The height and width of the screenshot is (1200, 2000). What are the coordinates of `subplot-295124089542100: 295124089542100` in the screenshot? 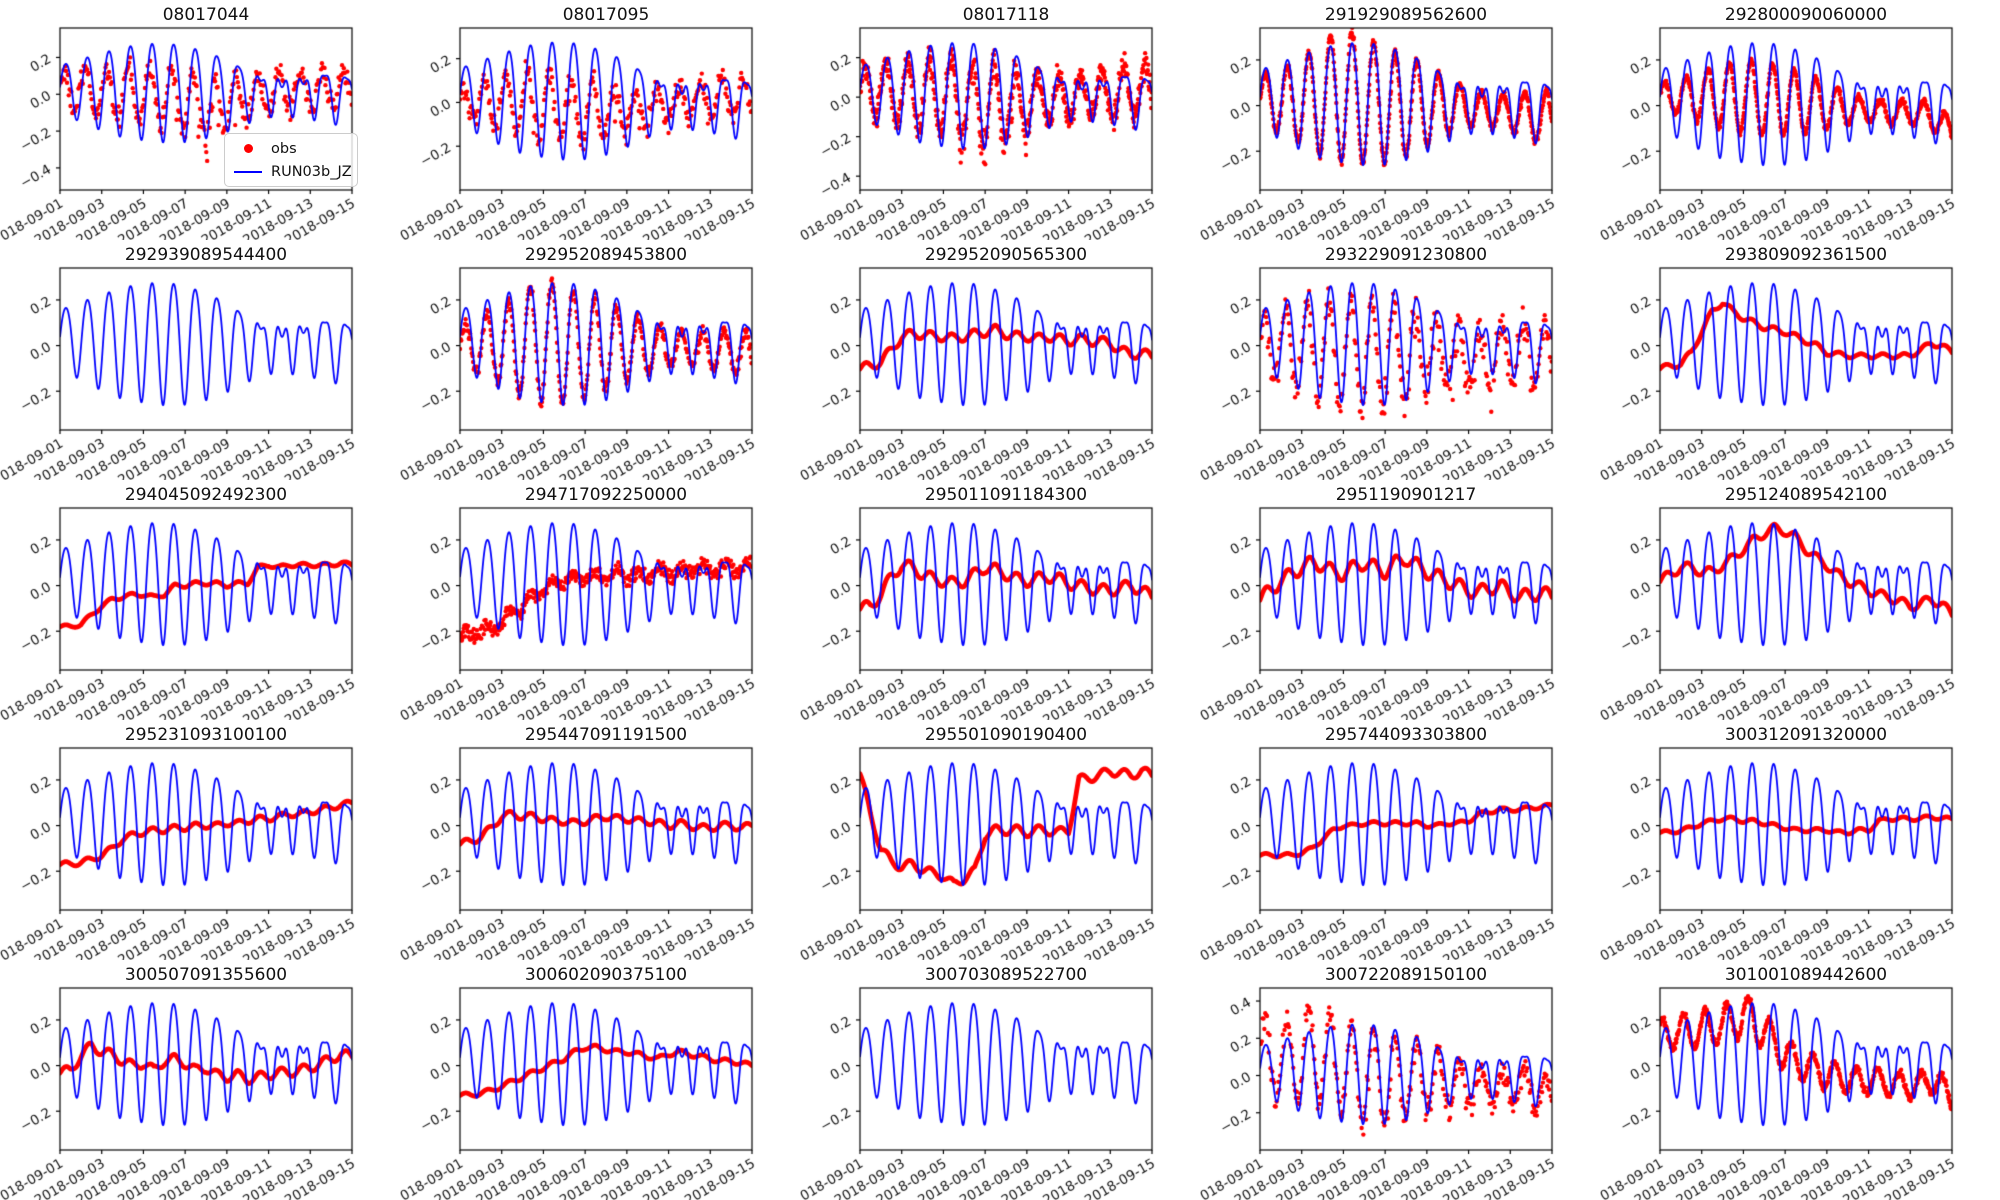 It's located at (1800, 600).